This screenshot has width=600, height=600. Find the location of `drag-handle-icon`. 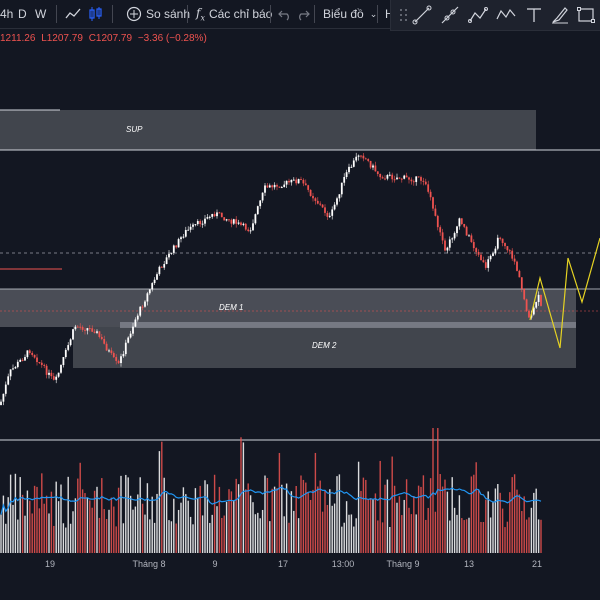

drag-handle-icon is located at coordinates (404, 15).